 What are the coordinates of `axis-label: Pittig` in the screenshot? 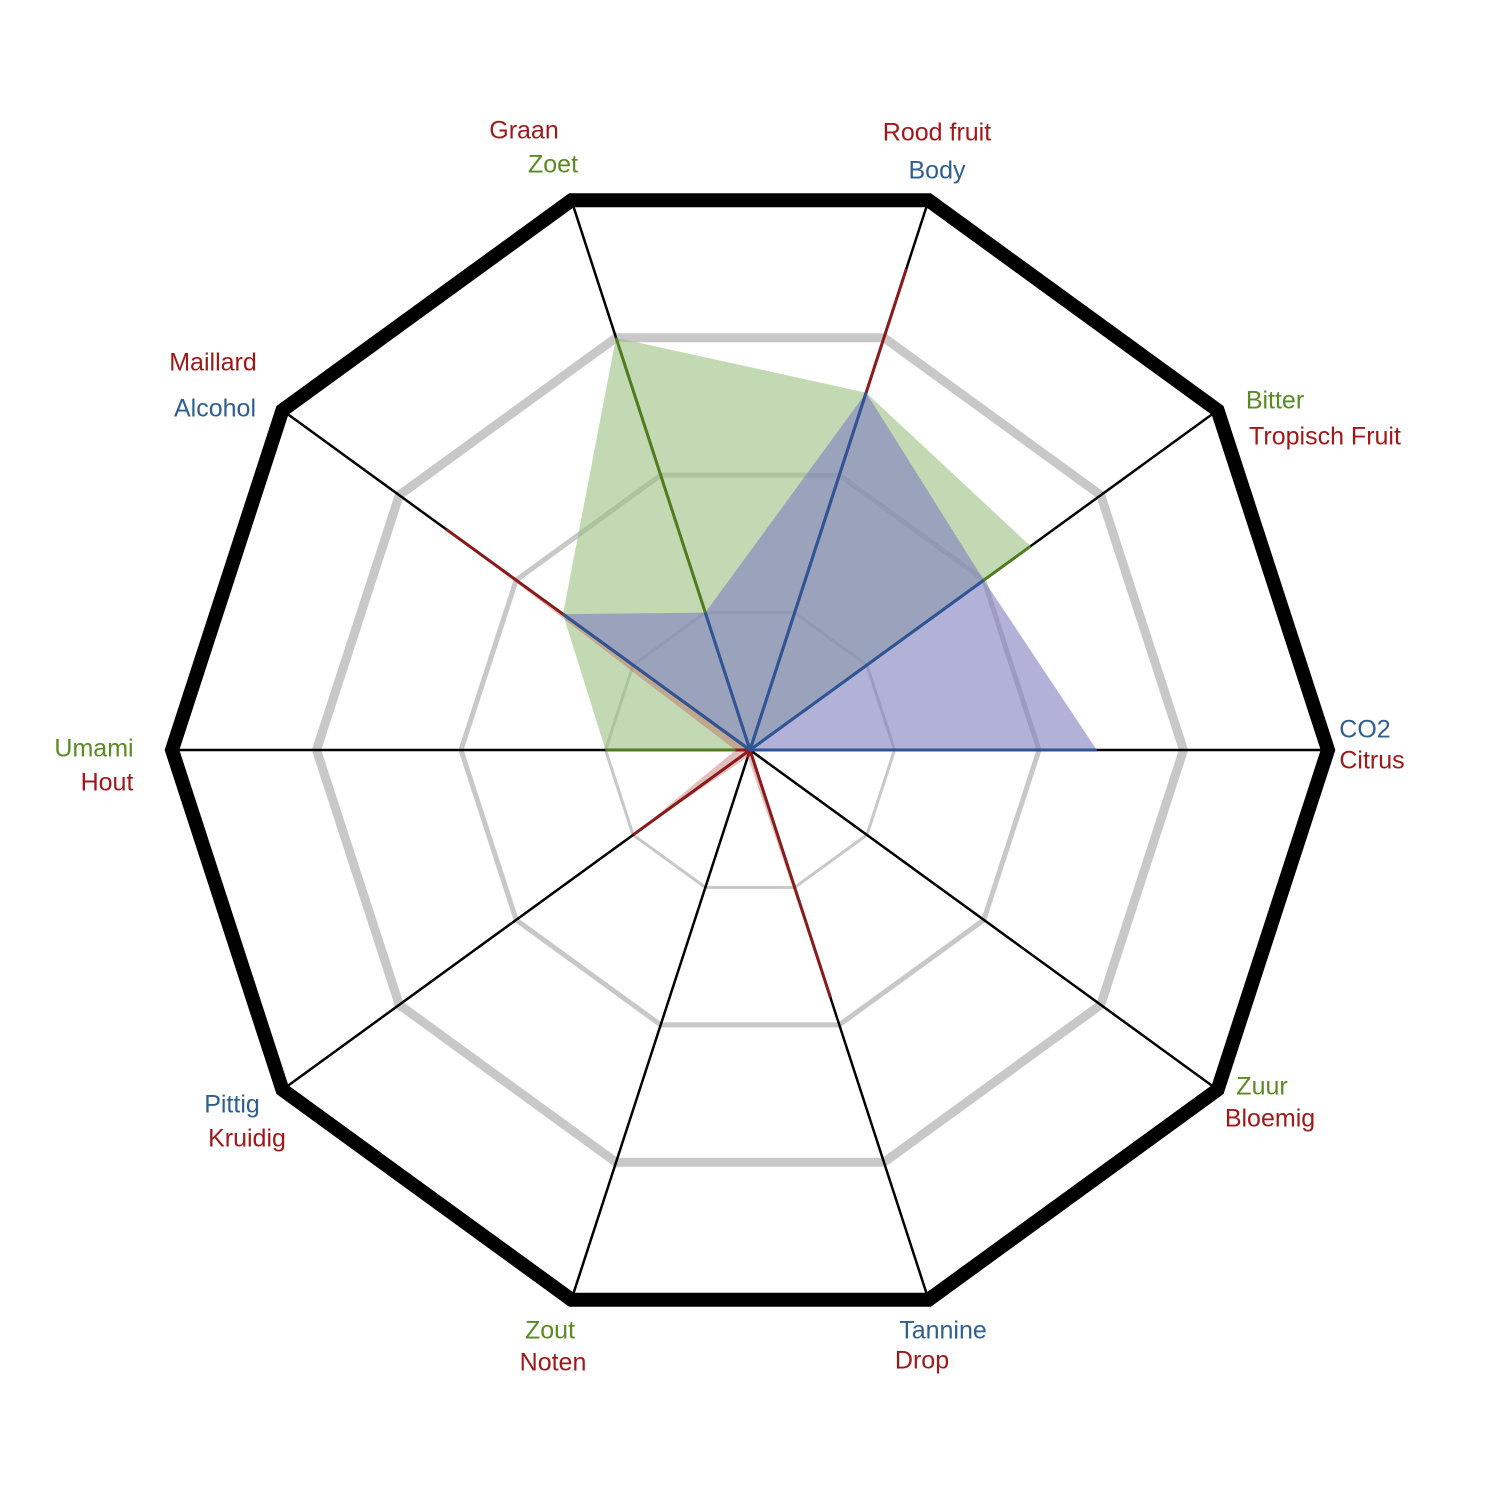 It's located at (232, 1105).